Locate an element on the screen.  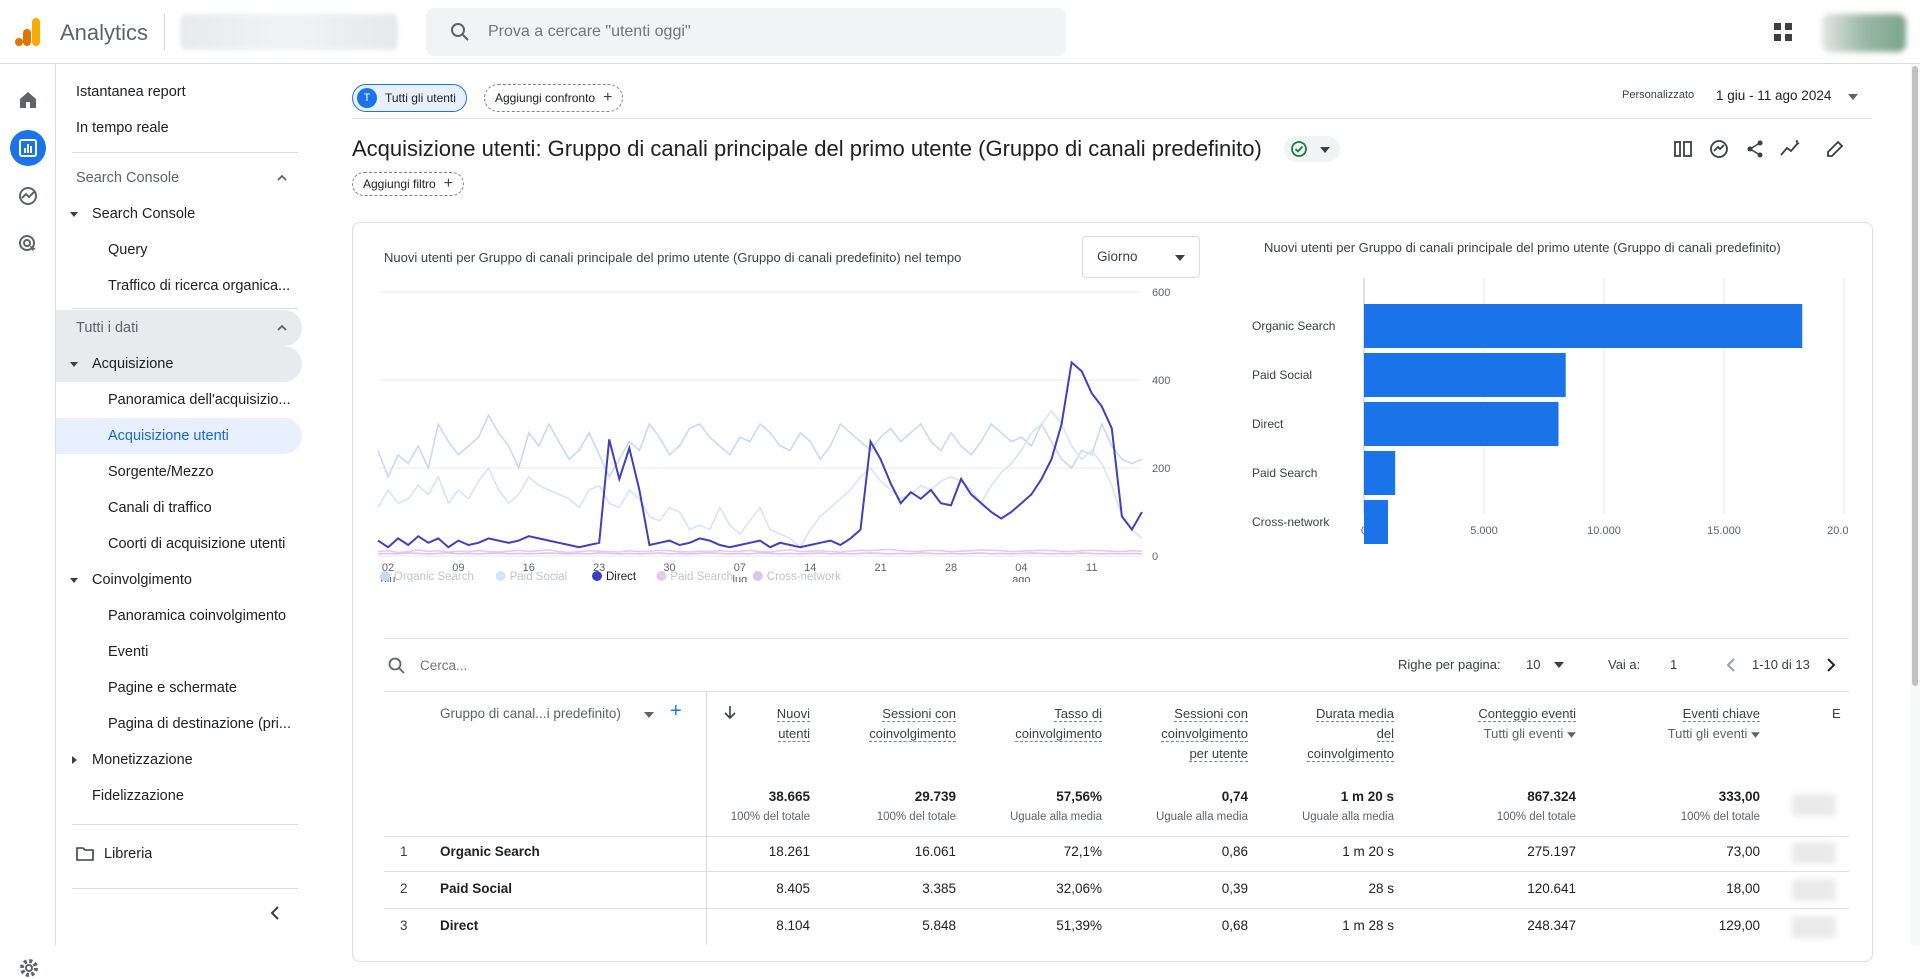
granularity-dropdown: Giorno is located at coordinates (1141, 257).